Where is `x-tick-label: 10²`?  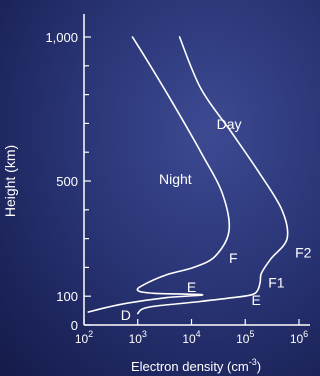
x-tick-label: 10² is located at coordinates (84, 337).